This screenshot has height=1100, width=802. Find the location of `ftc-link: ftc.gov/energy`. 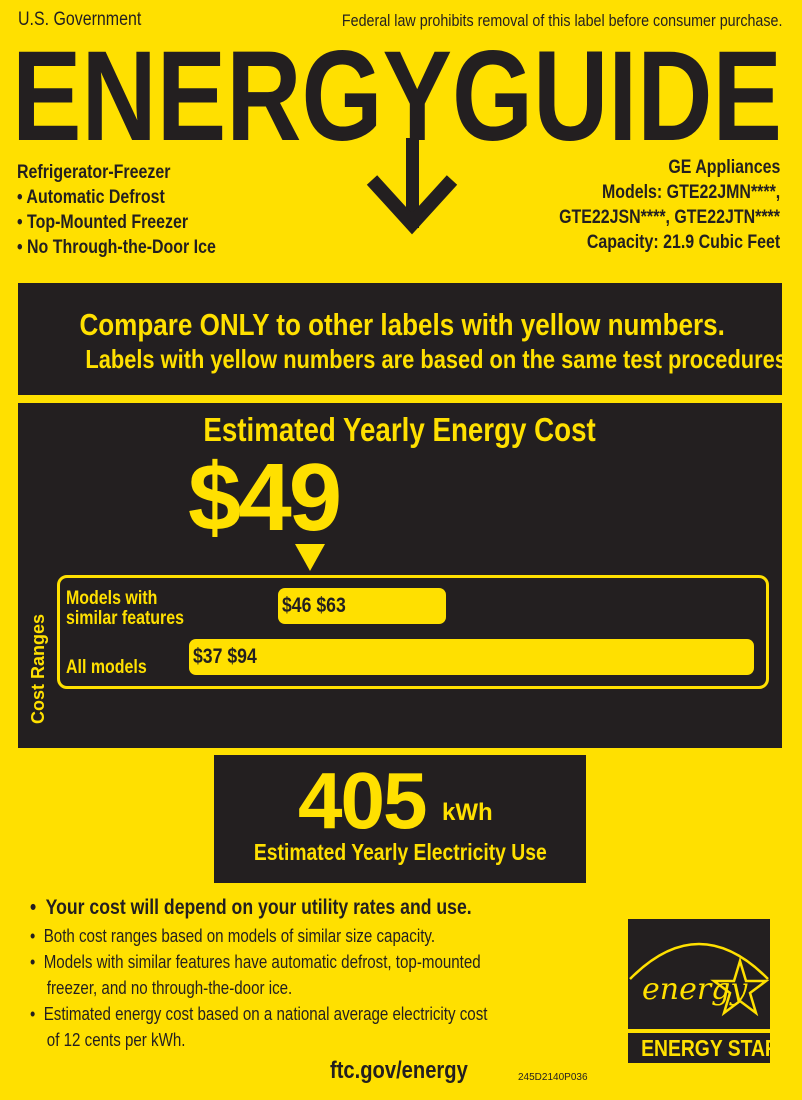

ftc-link: ftc.gov/energy is located at coordinates (399, 1070).